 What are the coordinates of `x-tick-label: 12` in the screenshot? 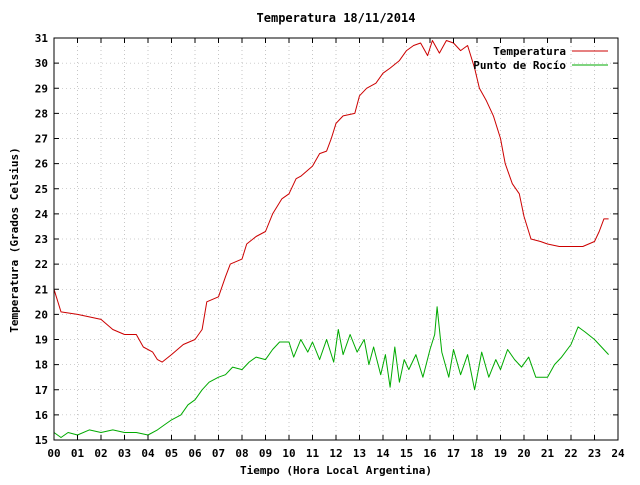 It's located at (335, 453).